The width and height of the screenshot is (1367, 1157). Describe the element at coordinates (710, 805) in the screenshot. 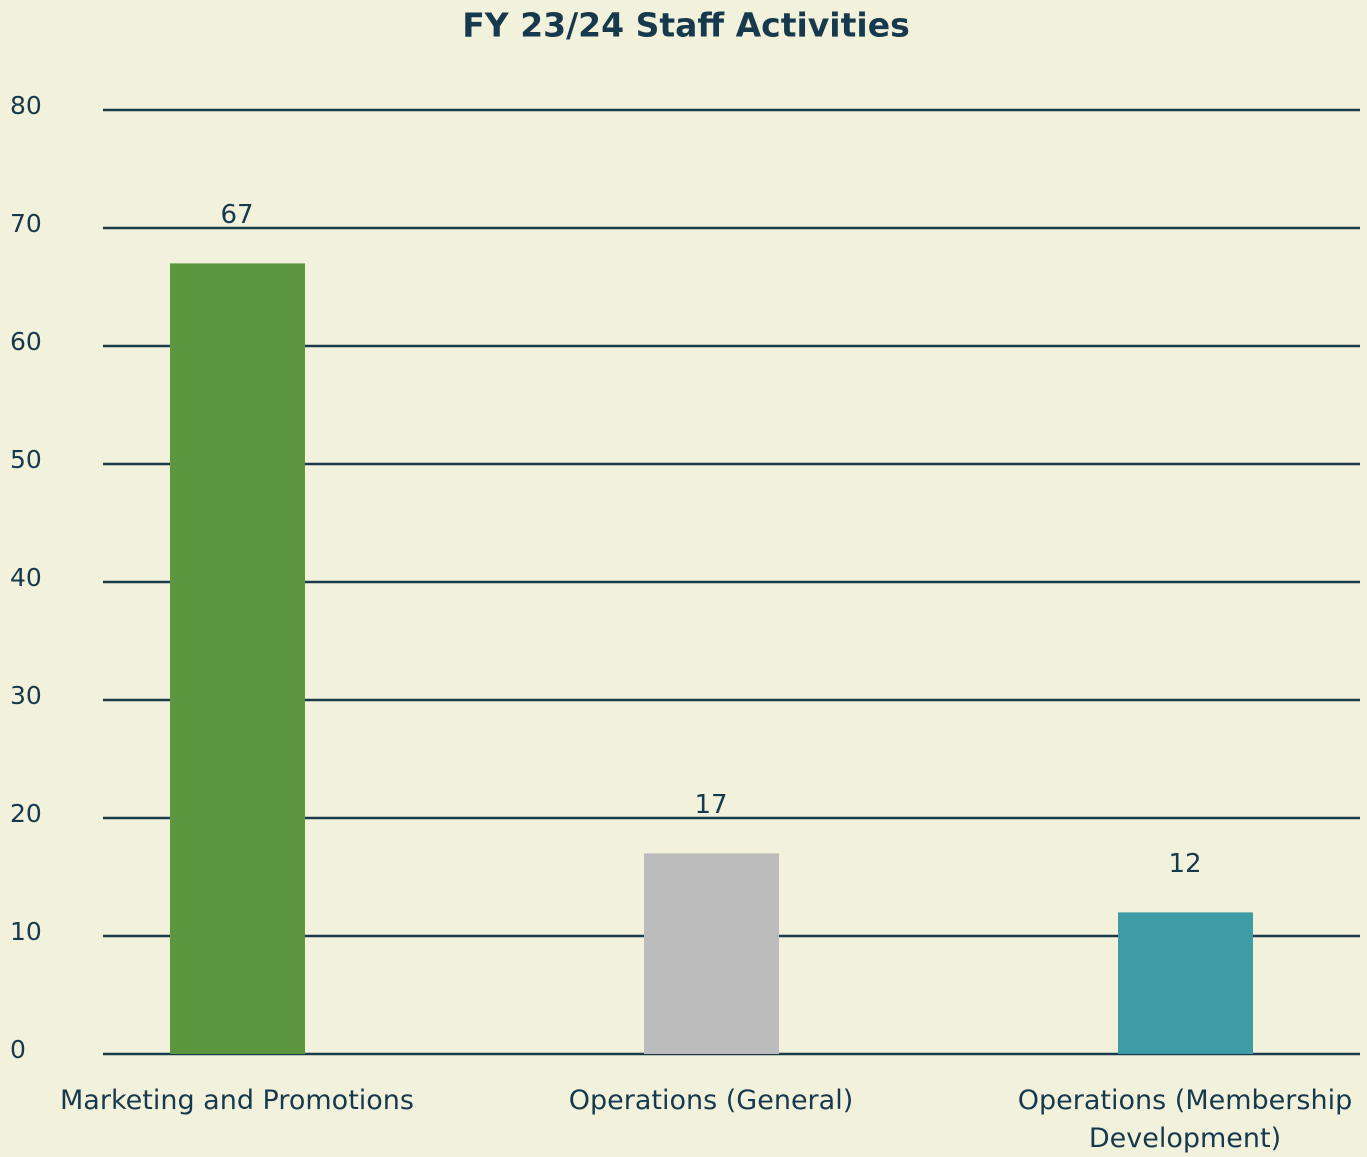

I see `value-label: 17` at that location.